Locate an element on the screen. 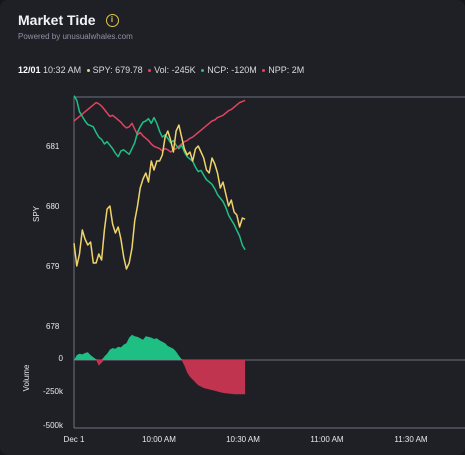 Image resolution: width=465 pixels, height=455 pixels. x-tick-label: Dec 1 is located at coordinates (74, 439).